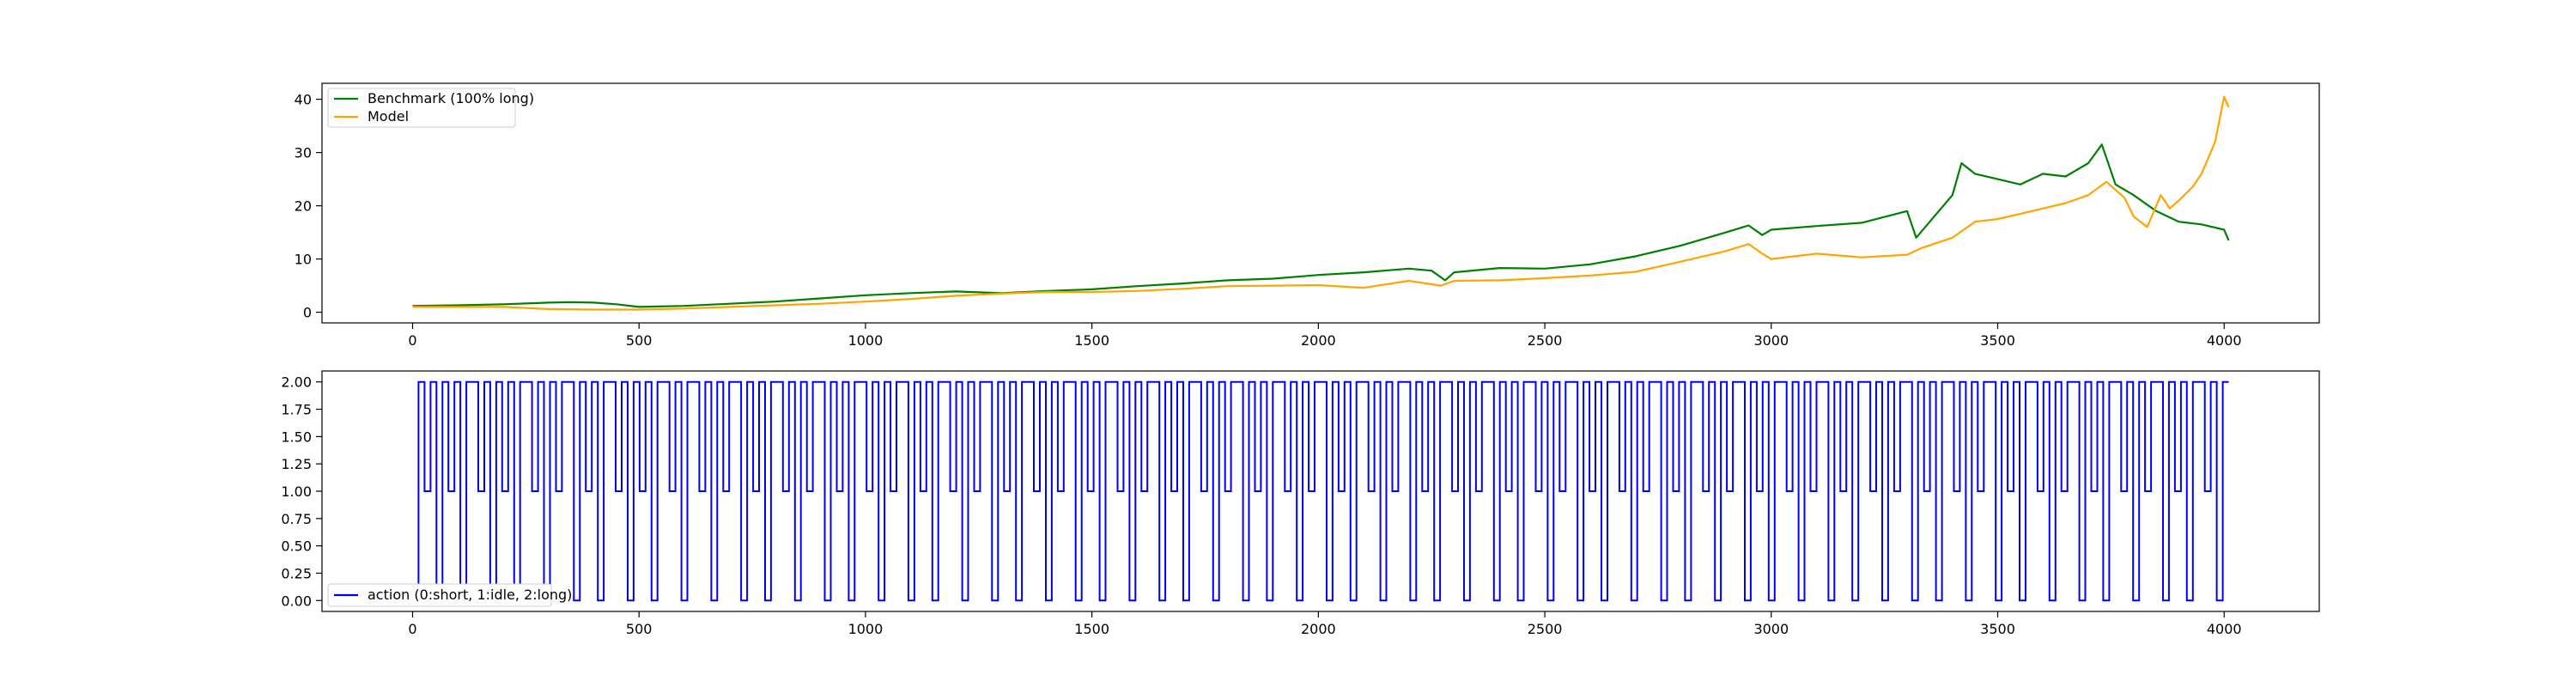  I want to click on top-xtick-label: 2000, so click(1319, 340).